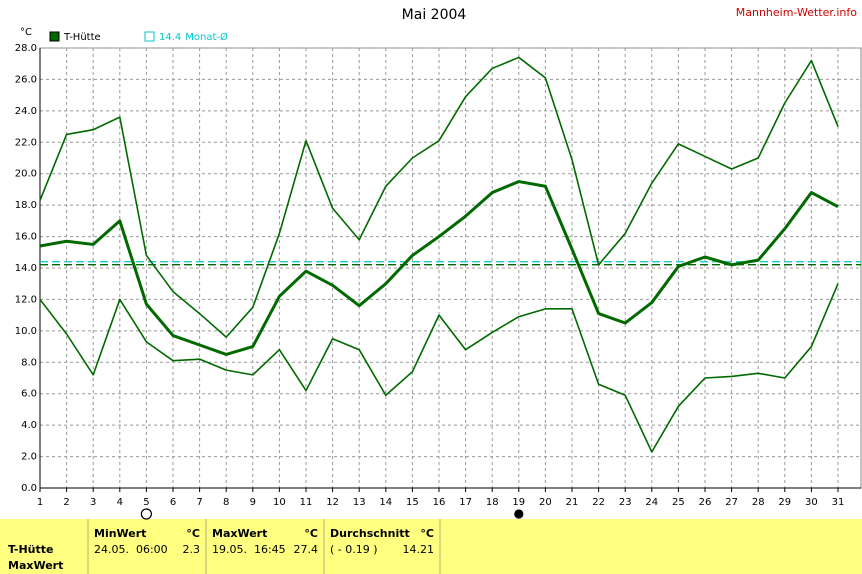 The image size is (862, 574). I want to click on y-tick-label: 14.0, so click(26, 268).